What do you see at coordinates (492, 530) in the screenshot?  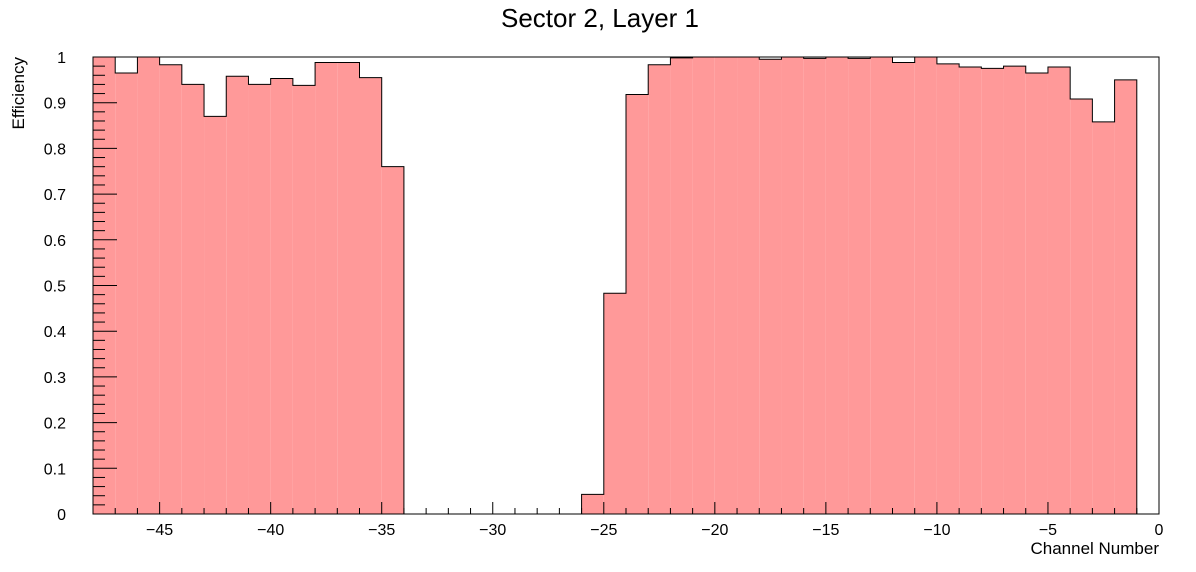 I see `x-tick-label: −30` at bounding box center [492, 530].